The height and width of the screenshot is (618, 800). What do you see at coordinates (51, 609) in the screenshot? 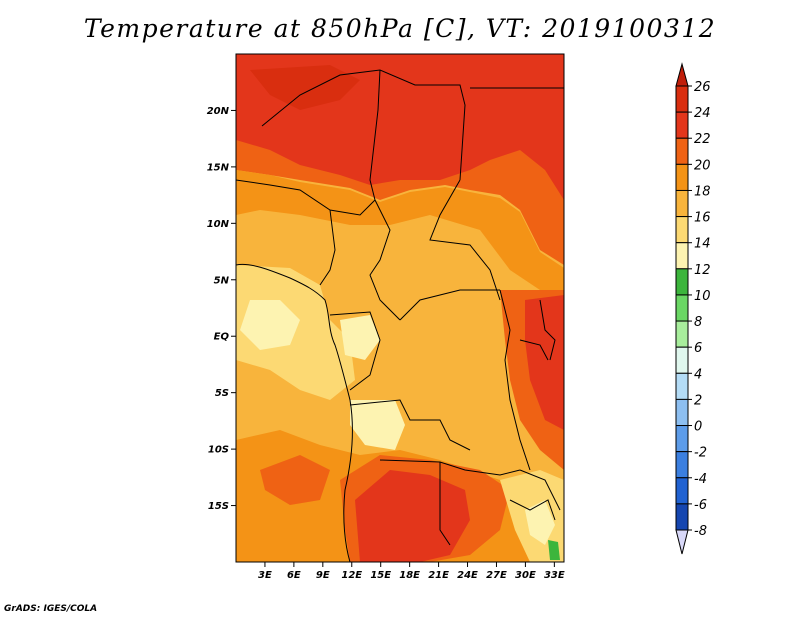
I see `grads-credit: GrADS: IGES/COLA` at bounding box center [51, 609].